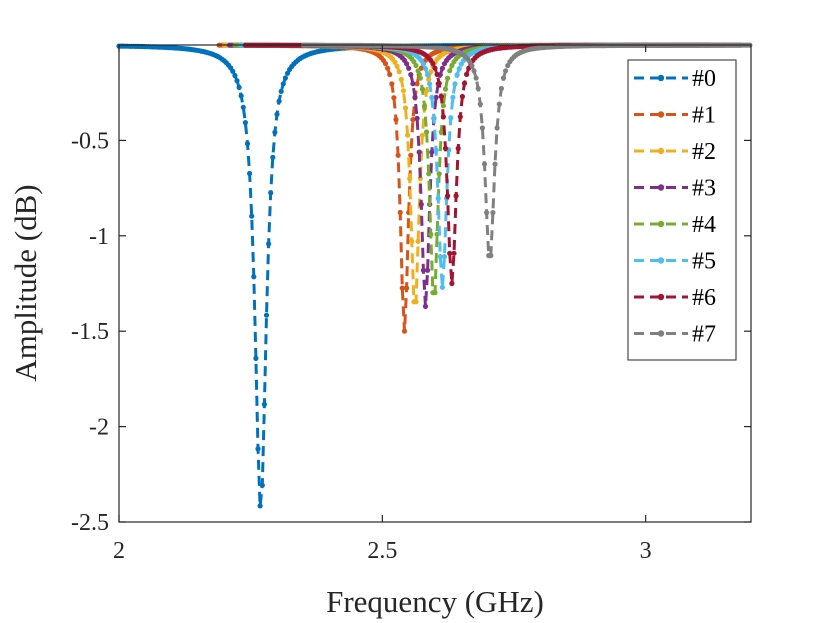  What do you see at coordinates (90, 523) in the screenshot?
I see `y-tick-label: -2.5` at bounding box center [90, 523].